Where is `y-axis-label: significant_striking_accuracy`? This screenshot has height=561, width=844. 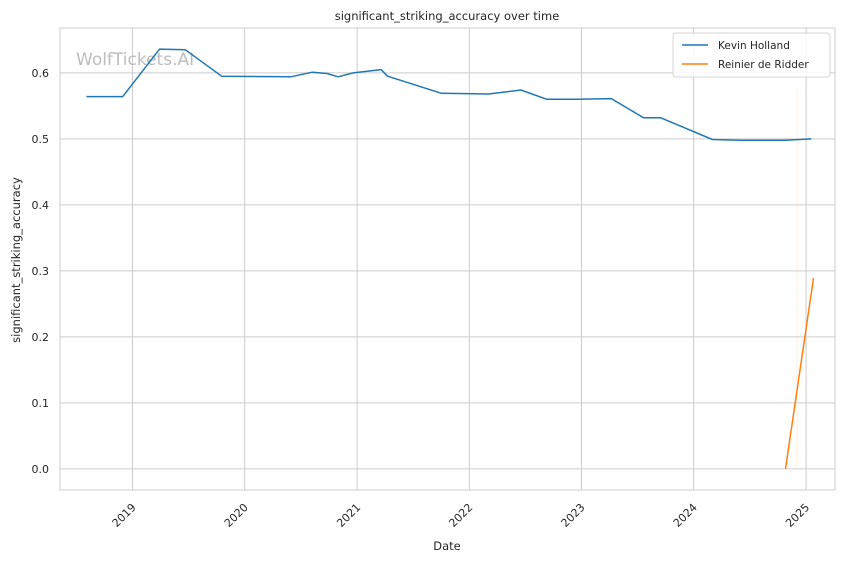 y-axis-label: significant_striking_accuracy is located at coordinates (16, 260).